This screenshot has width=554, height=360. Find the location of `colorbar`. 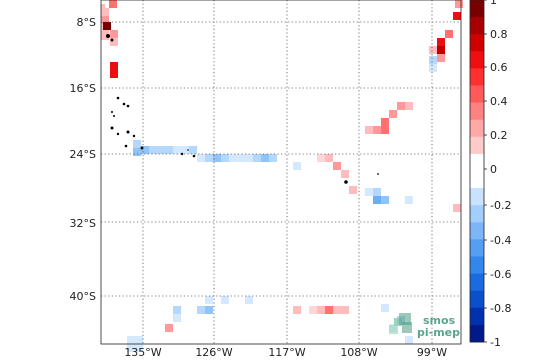

colorbar is located at coordinates (477, 171).